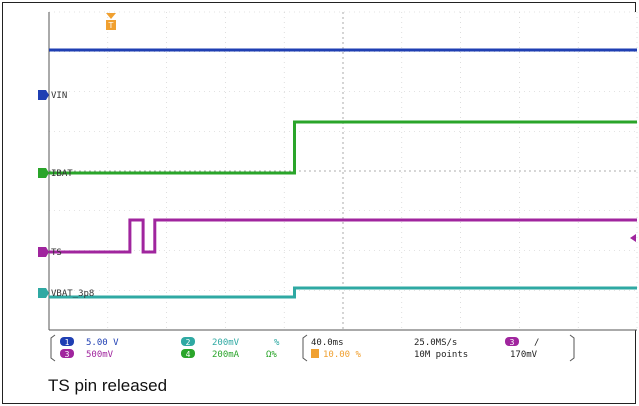 Image resolution: width=639 pixels, height=406 pixels. I want to click on channel-marker-ibat, so click(43, 173).